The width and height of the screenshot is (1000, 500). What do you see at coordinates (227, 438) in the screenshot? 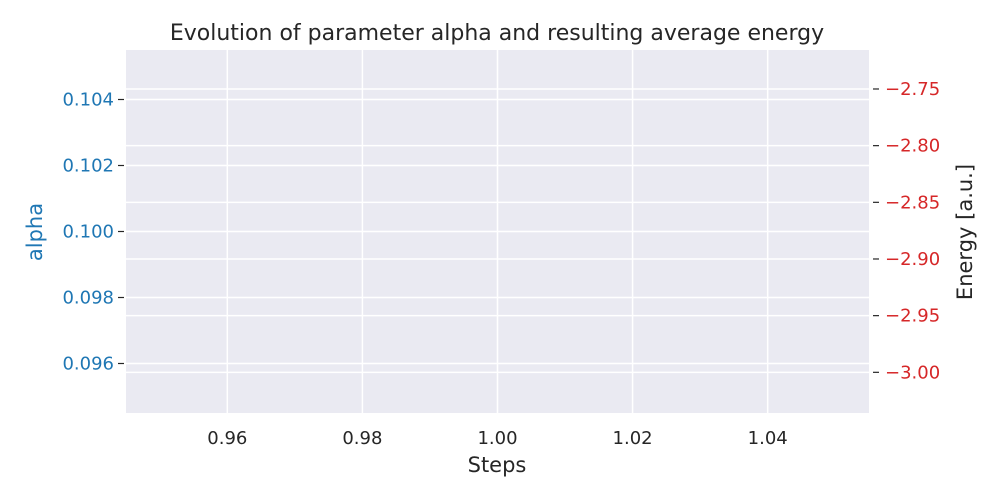
I see `x-tick-label: 0.96` at bounding box center [227, 438].